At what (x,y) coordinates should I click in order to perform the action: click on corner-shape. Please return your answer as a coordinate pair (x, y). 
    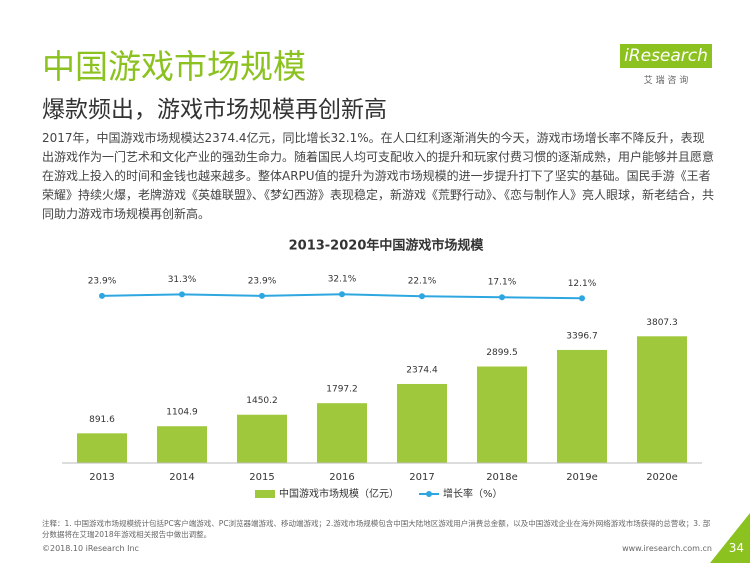
    Looking at the image, I should click on (730, 538).